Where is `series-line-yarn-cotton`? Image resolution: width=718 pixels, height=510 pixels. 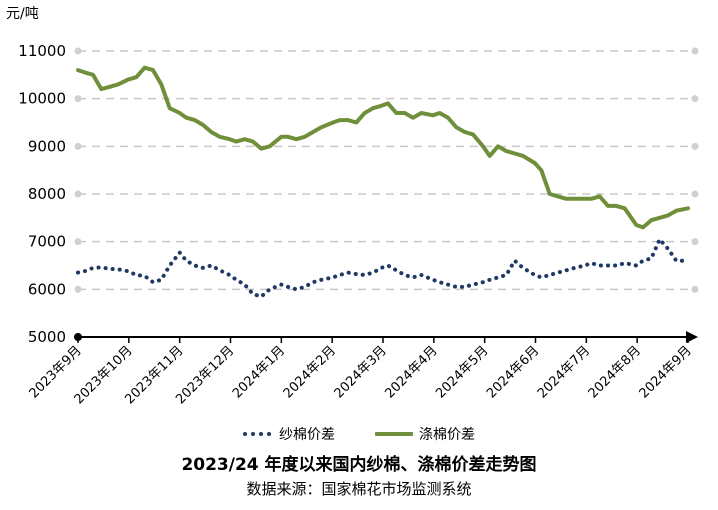 series-line-yarn-cotton is located at coordinates (383, 268).